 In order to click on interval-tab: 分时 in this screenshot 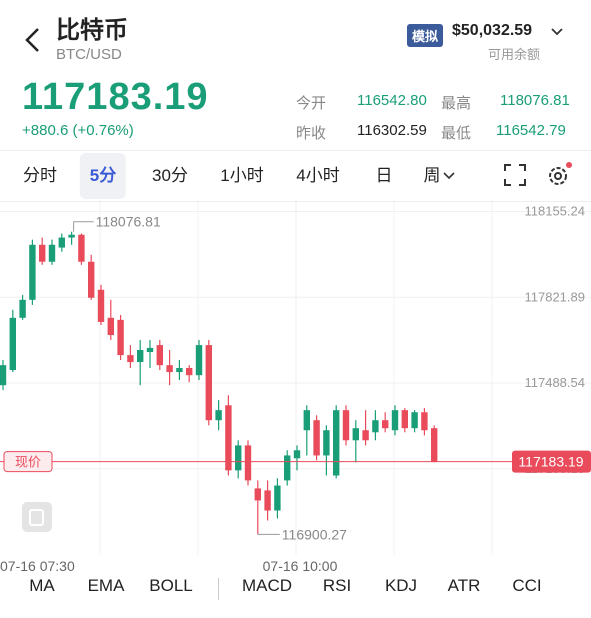, I will do `click(40, 175)`.